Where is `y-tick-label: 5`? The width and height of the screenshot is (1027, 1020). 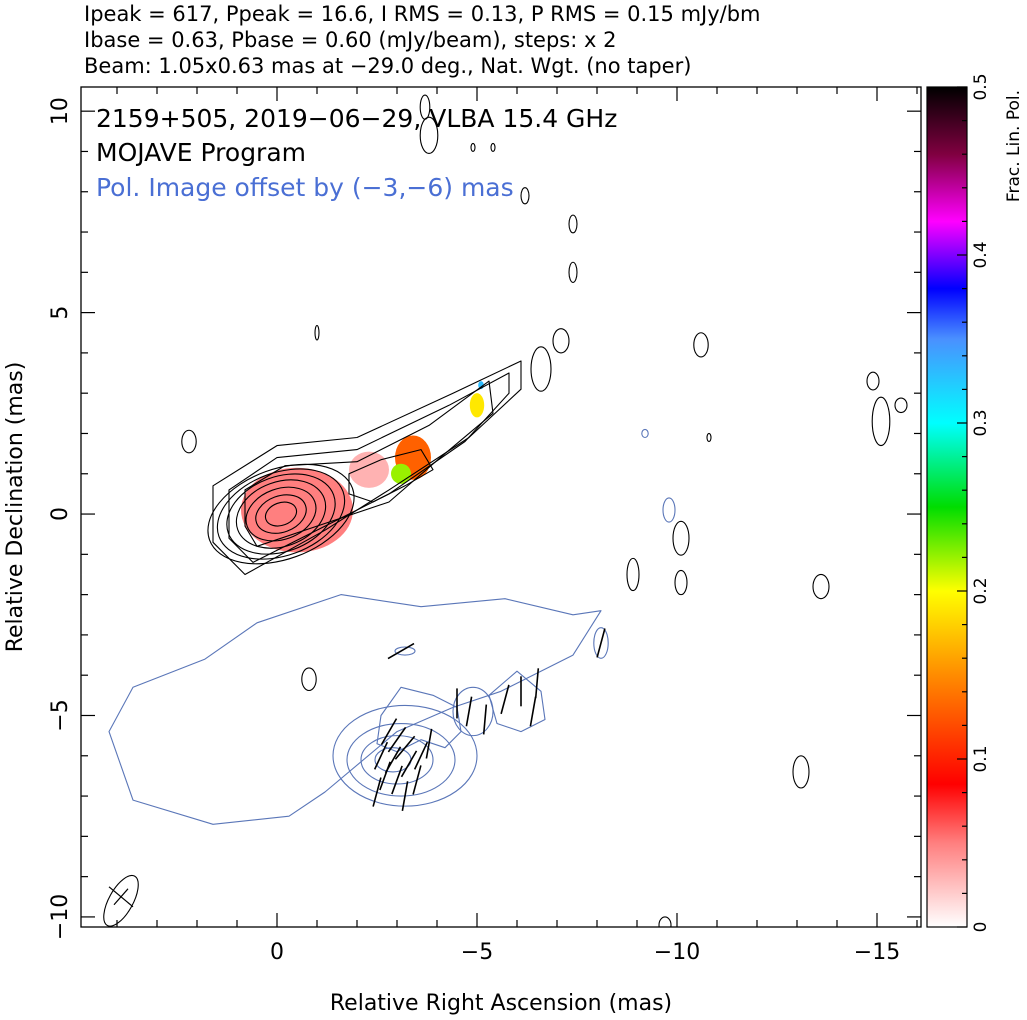
y-tick-label: 5 is located at coordinates (60, 313).